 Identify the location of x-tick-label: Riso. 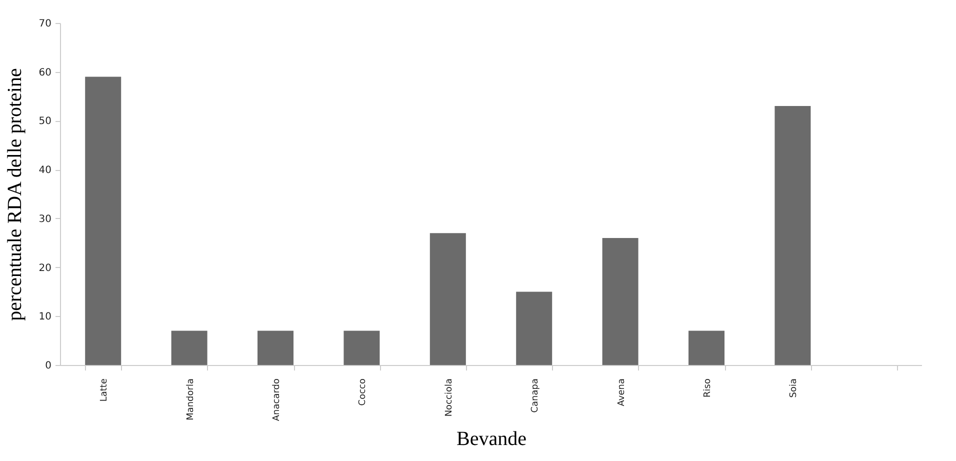
(708, 388).